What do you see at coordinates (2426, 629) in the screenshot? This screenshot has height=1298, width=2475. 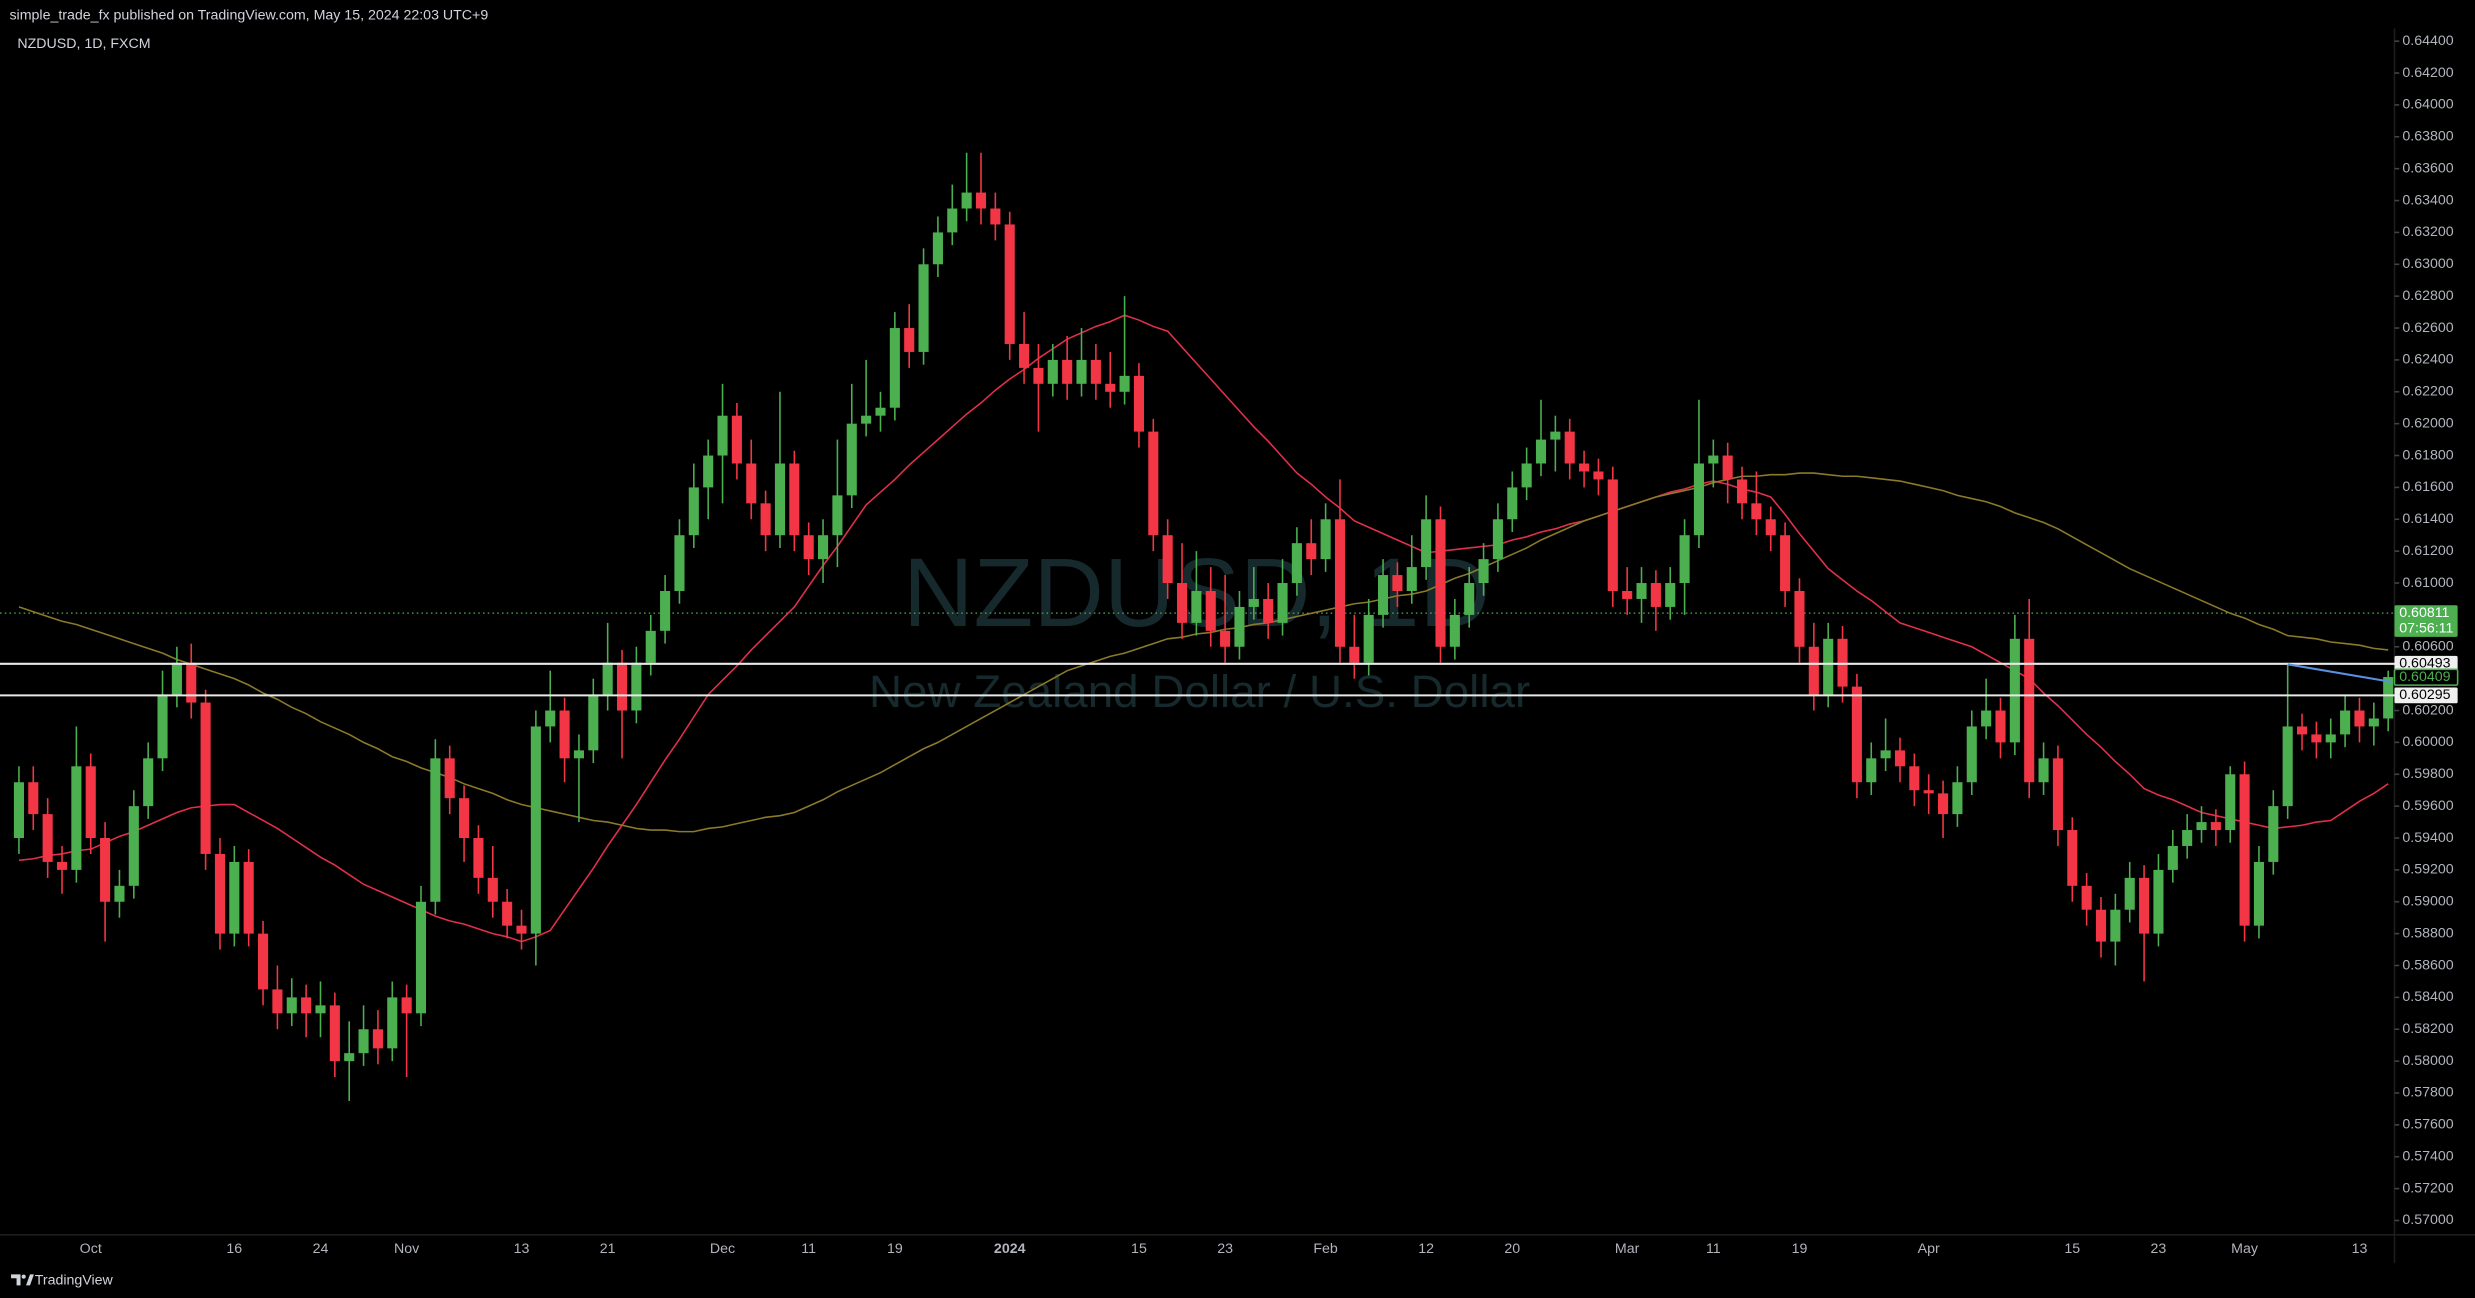 I see `price-line-countdown: 07:56:11` at bounding box center [2426, 629].